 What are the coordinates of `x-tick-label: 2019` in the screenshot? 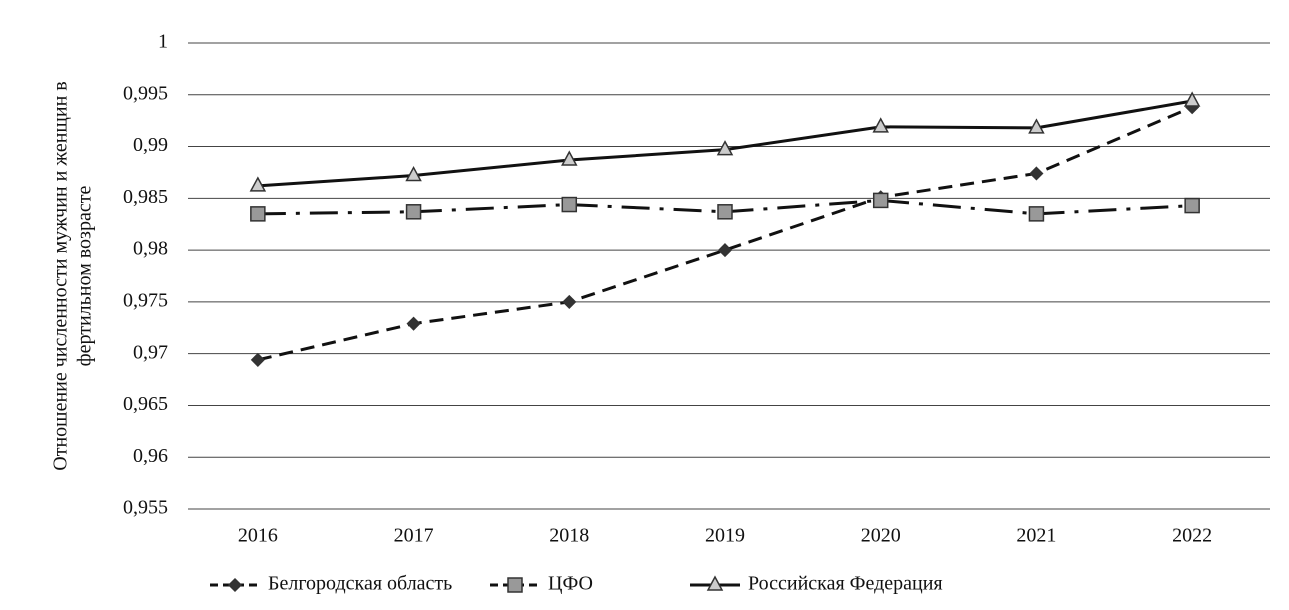 It's located at (725, 536).